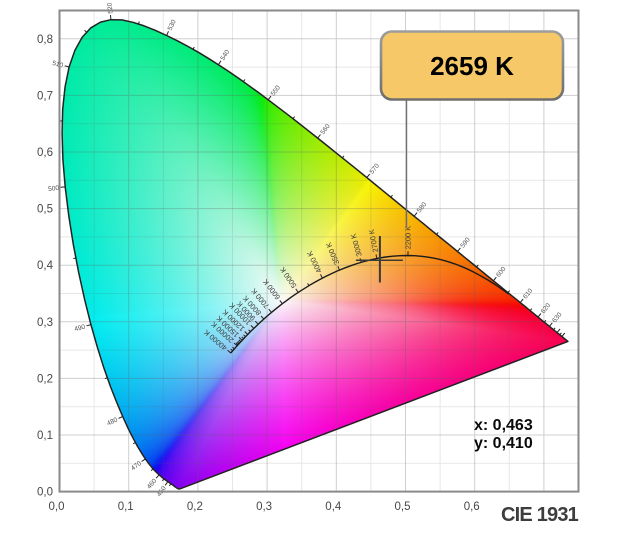 This screenshot has width=620, height=550. I want to click on svg-text: 560, so click(325, 129).